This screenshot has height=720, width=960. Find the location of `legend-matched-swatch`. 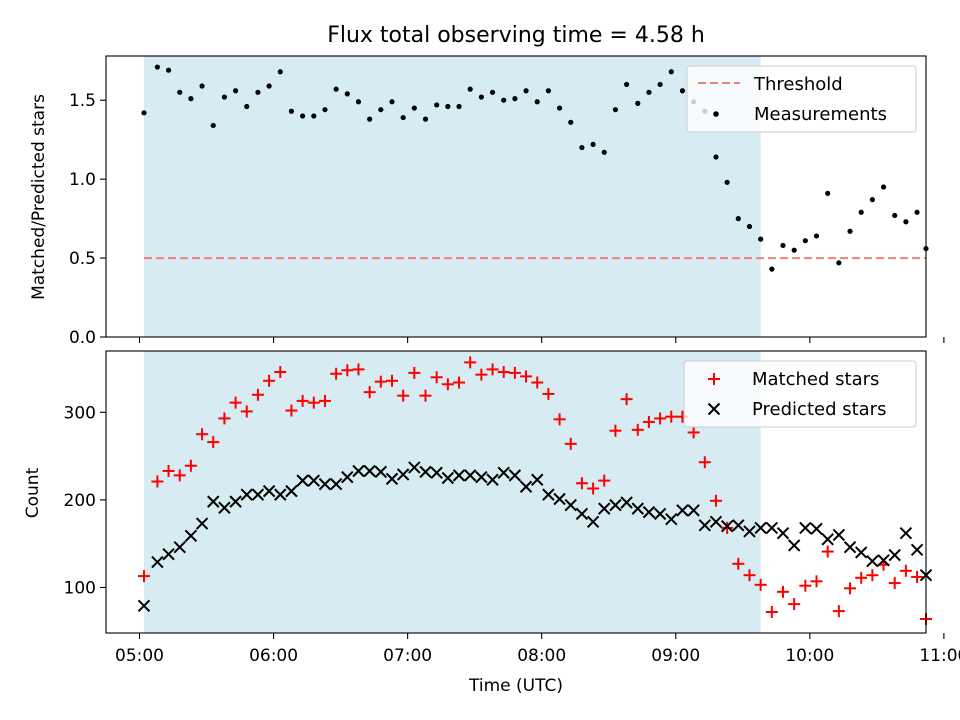

legend-matched-swatch is located at coordinates (714, 379).